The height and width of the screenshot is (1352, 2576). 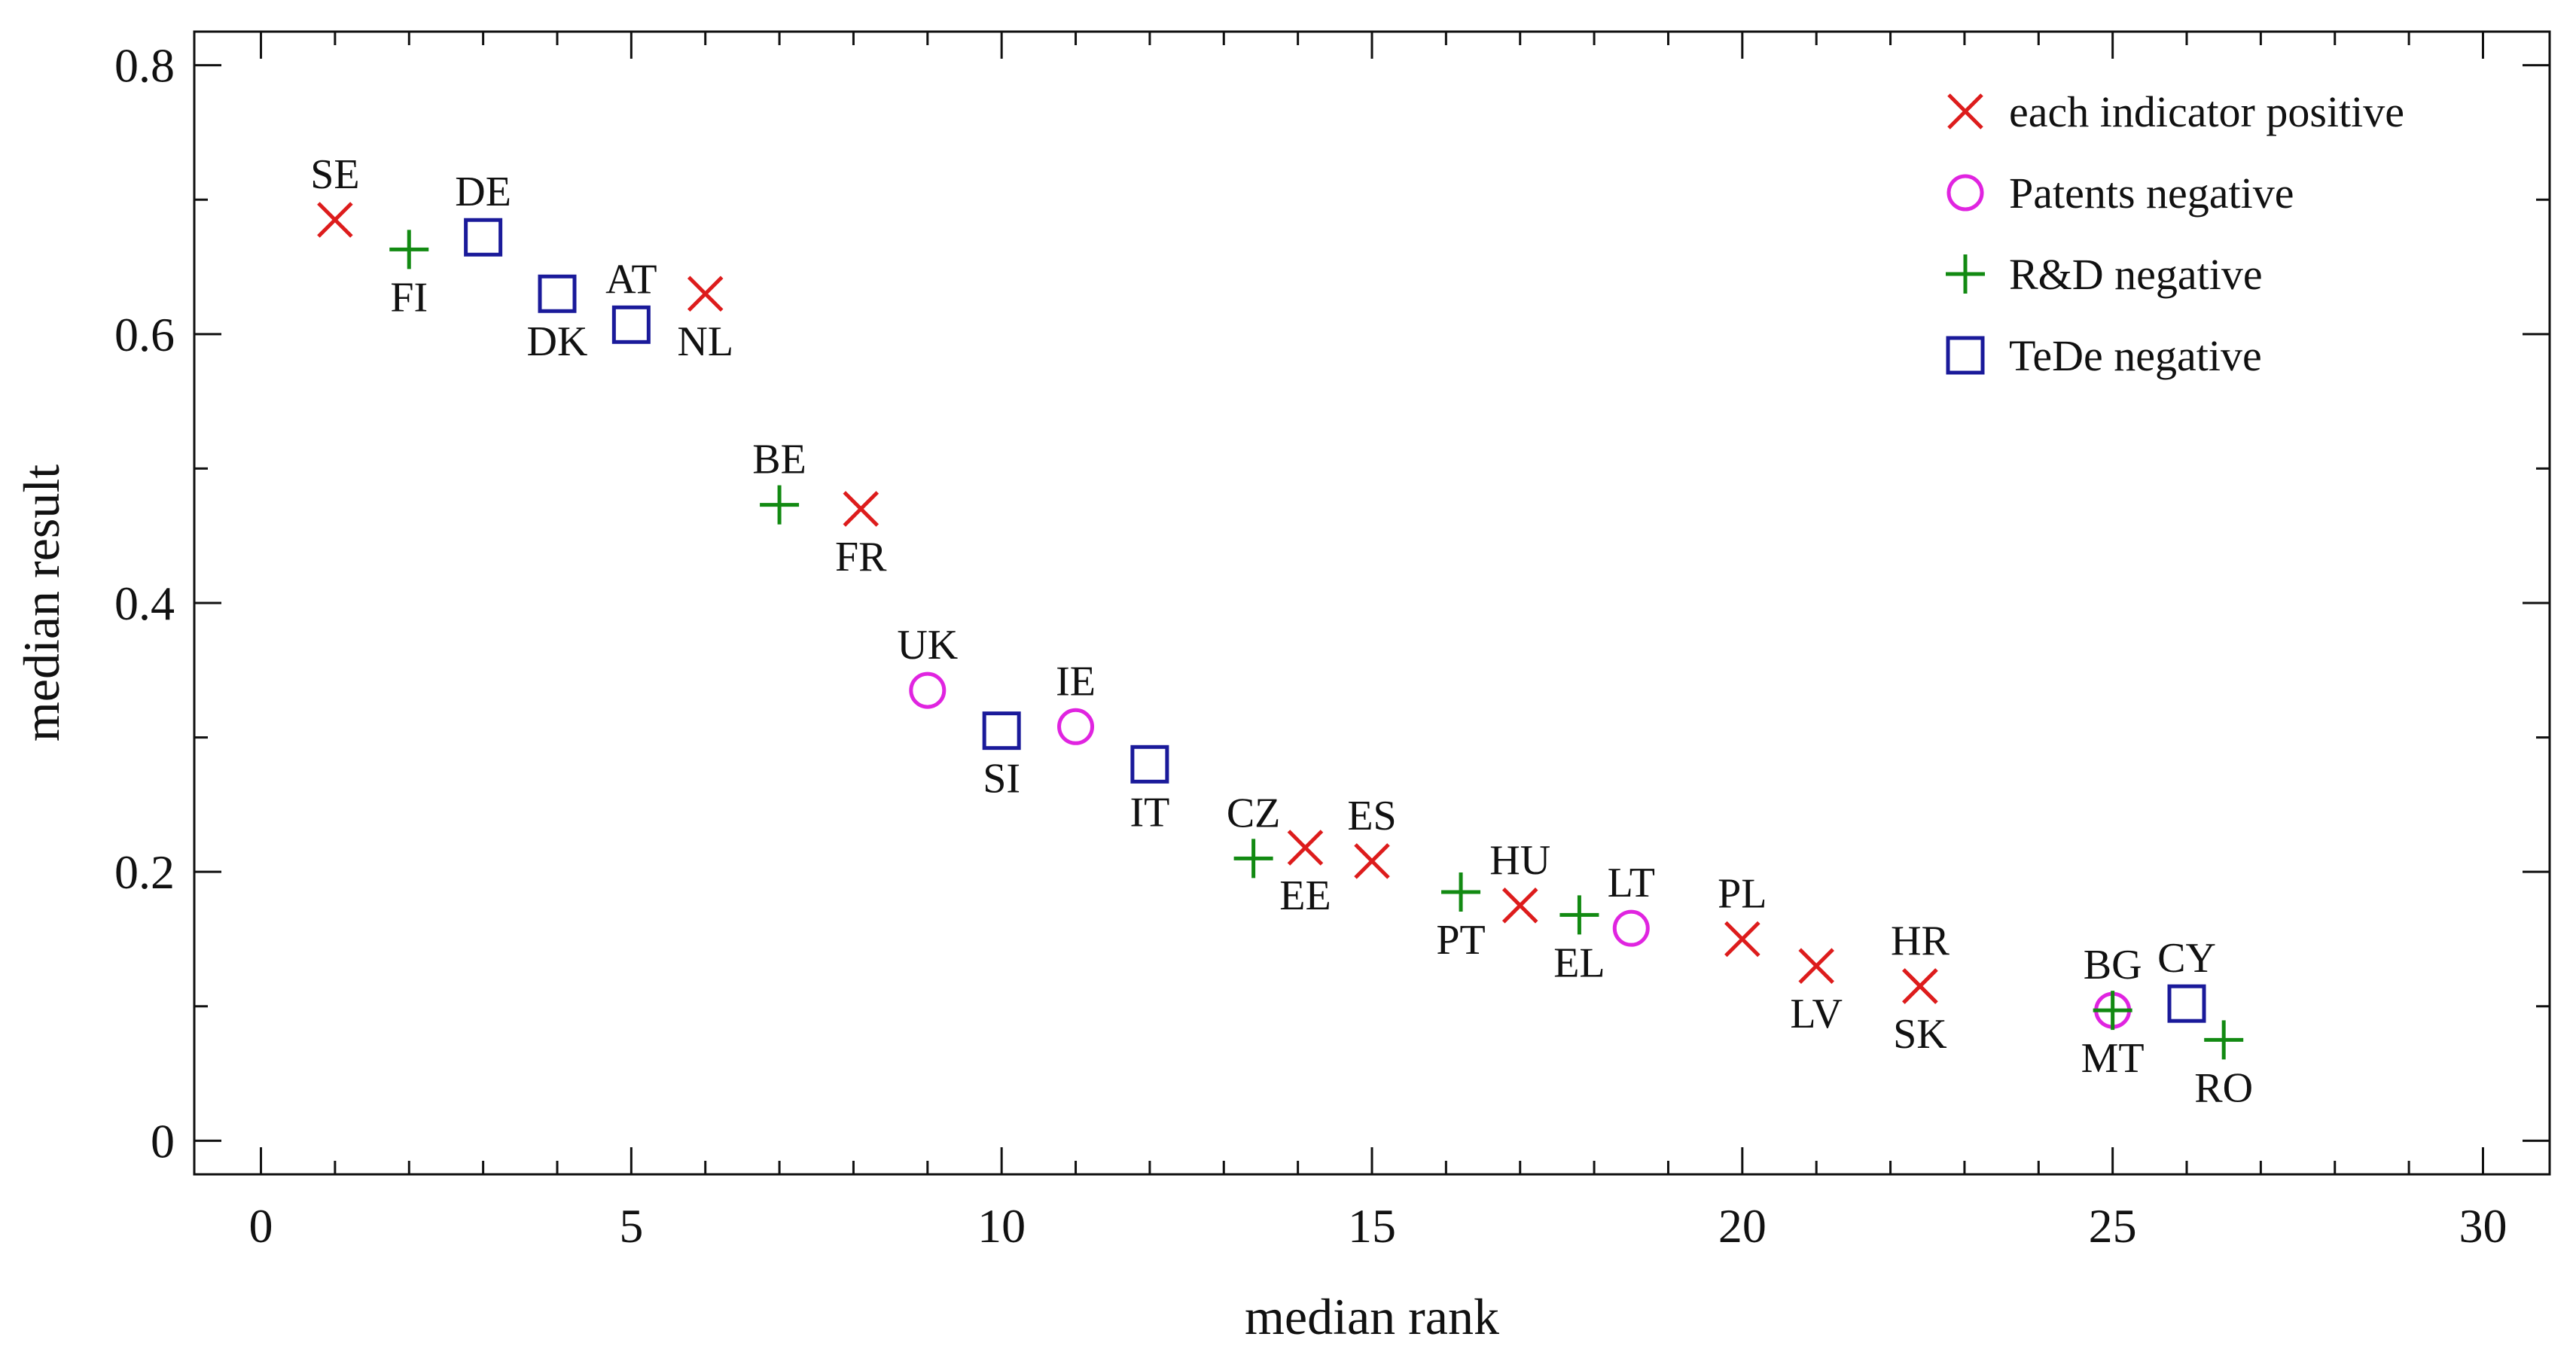 I want to click on point-nl, so click(x=705, y=294).